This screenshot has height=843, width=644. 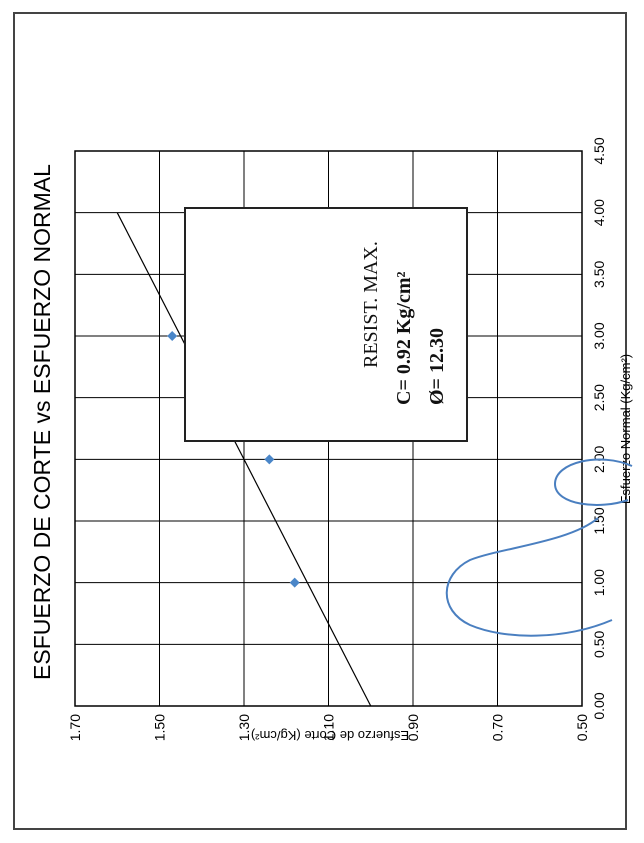 I want to click on y-axis-ticks: 0.50 0.70 0.90 1.10 1.30 1.50 1.70, so click(x=328, y=727).